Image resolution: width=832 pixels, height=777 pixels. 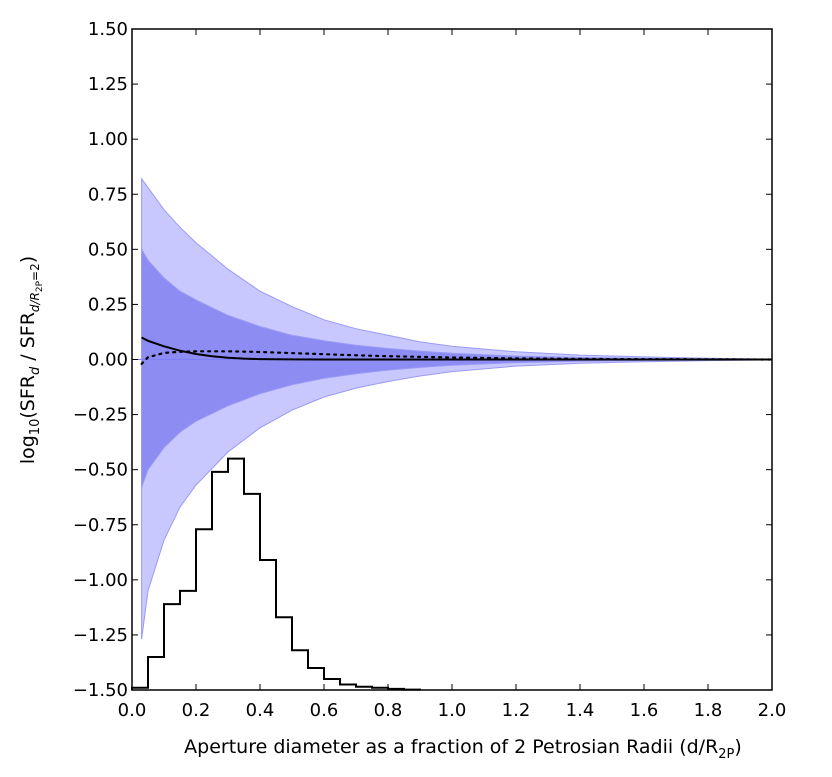 What do you see at coordinates (737, 747) in the screenshot?
I see `x-axis-label-close: )` at bounding box center [737, 747].